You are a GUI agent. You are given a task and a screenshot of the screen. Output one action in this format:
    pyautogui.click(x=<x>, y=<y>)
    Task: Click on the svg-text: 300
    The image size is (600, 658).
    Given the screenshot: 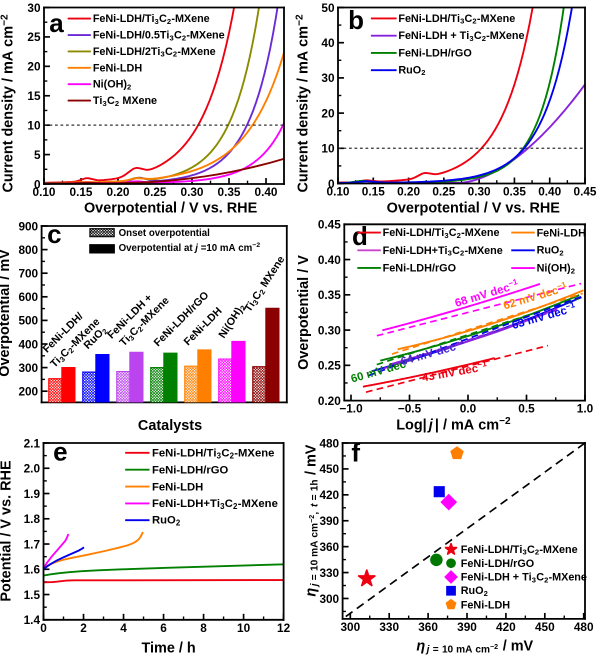 What is the action you would take?
    pyautogui.click(x=329, y=599)
    